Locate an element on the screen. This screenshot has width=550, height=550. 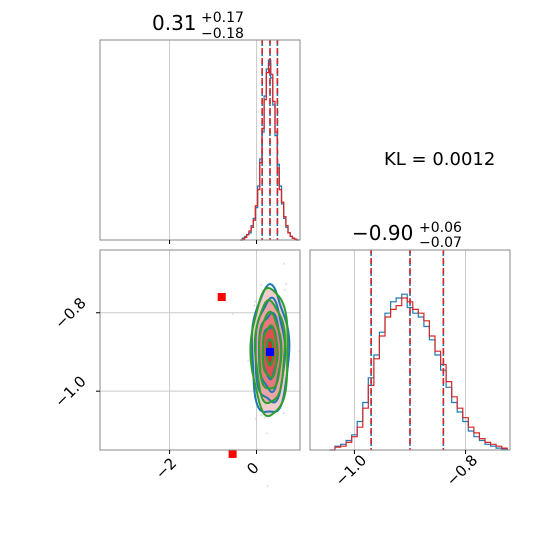
joint-xtick-label-0: −2 is located at coordinates (166, 468).